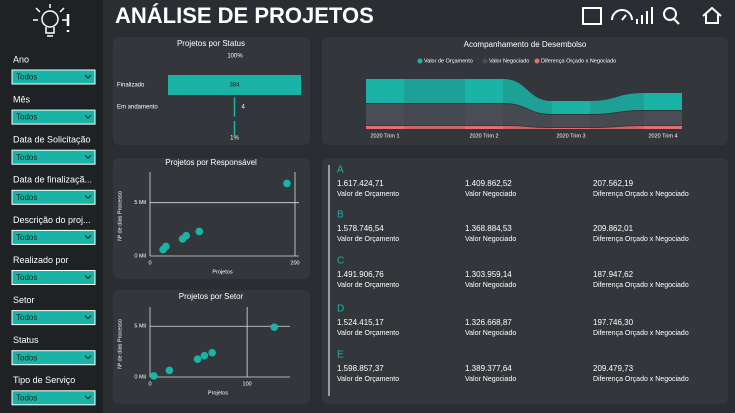  I want to click on card-label: Diferença Orçado x Negociado, so click(641, 239).